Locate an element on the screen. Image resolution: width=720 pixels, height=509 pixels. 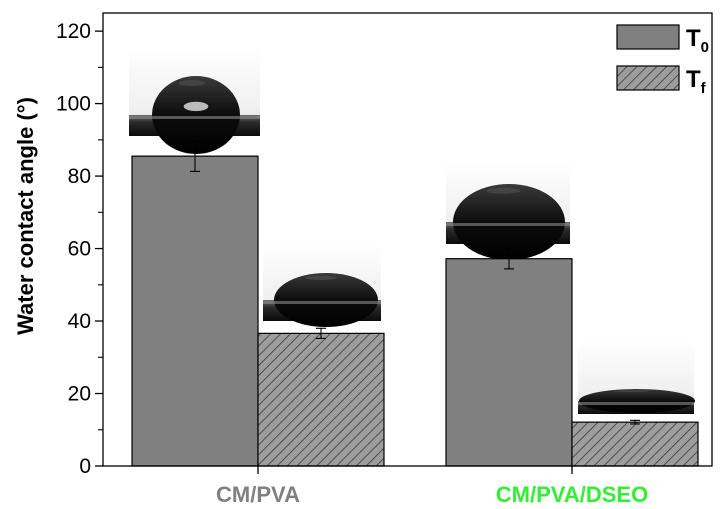
x-axis: CM/PVA CM/PVA/DSEO is located at coordinates (432, 486).